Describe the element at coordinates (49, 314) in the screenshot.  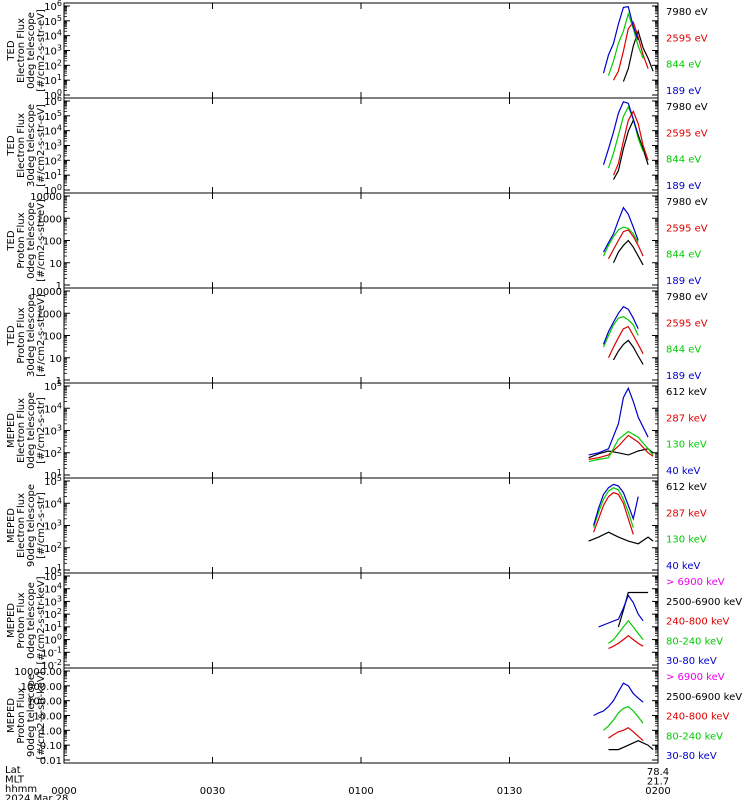
I see `y-tick-label: 1000` at that location.